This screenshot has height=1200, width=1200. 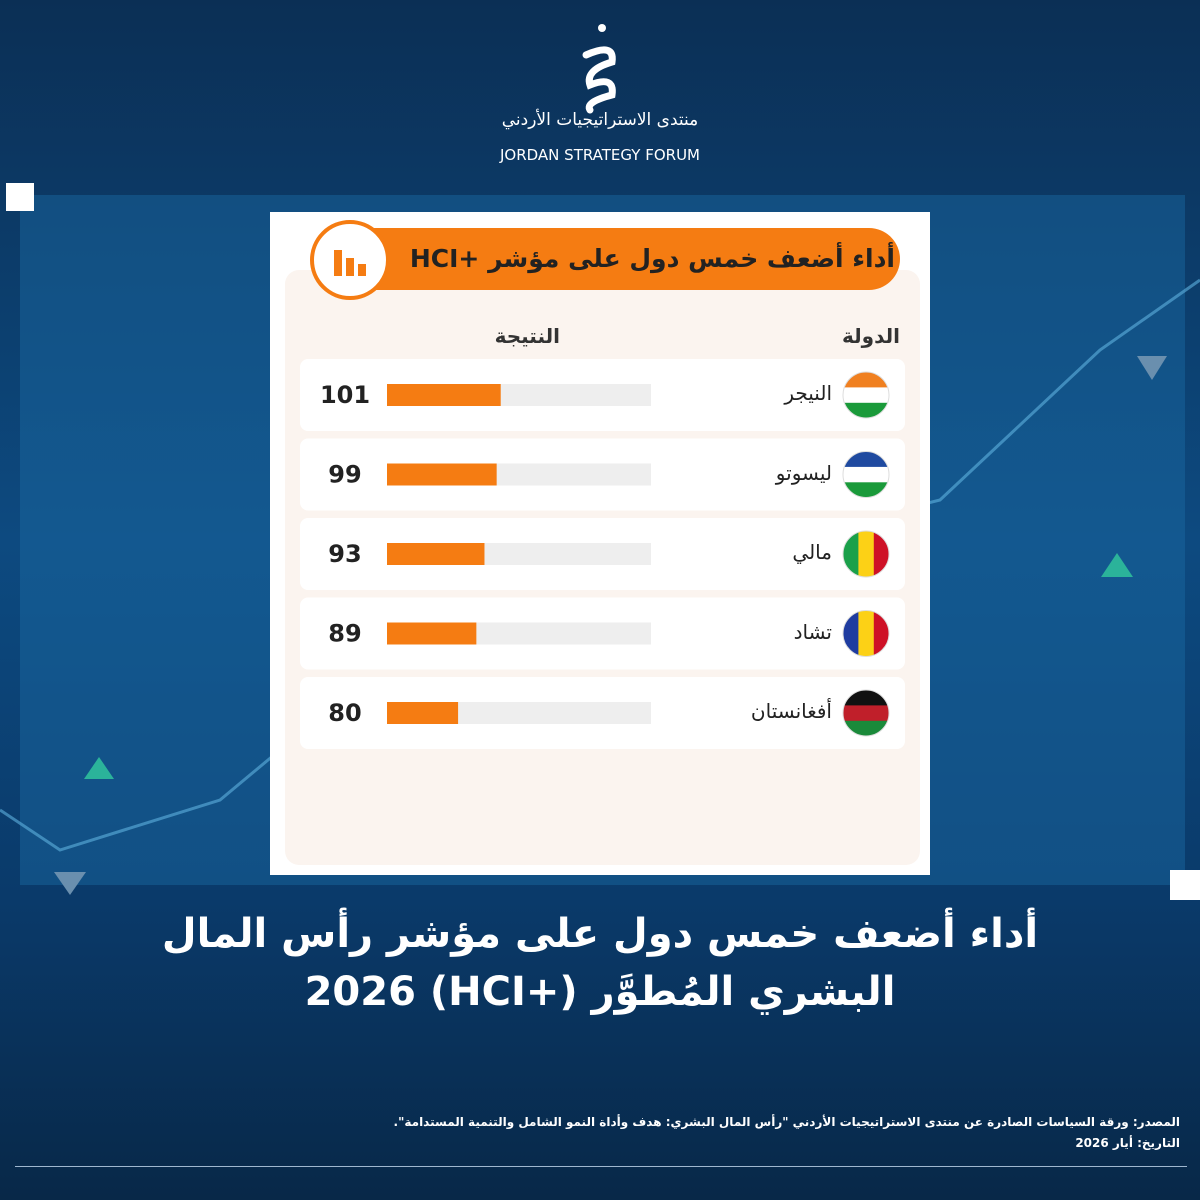 I want to click on logo-english: JORDAN STRATEGY FORUM, so click(x=599, y=155).